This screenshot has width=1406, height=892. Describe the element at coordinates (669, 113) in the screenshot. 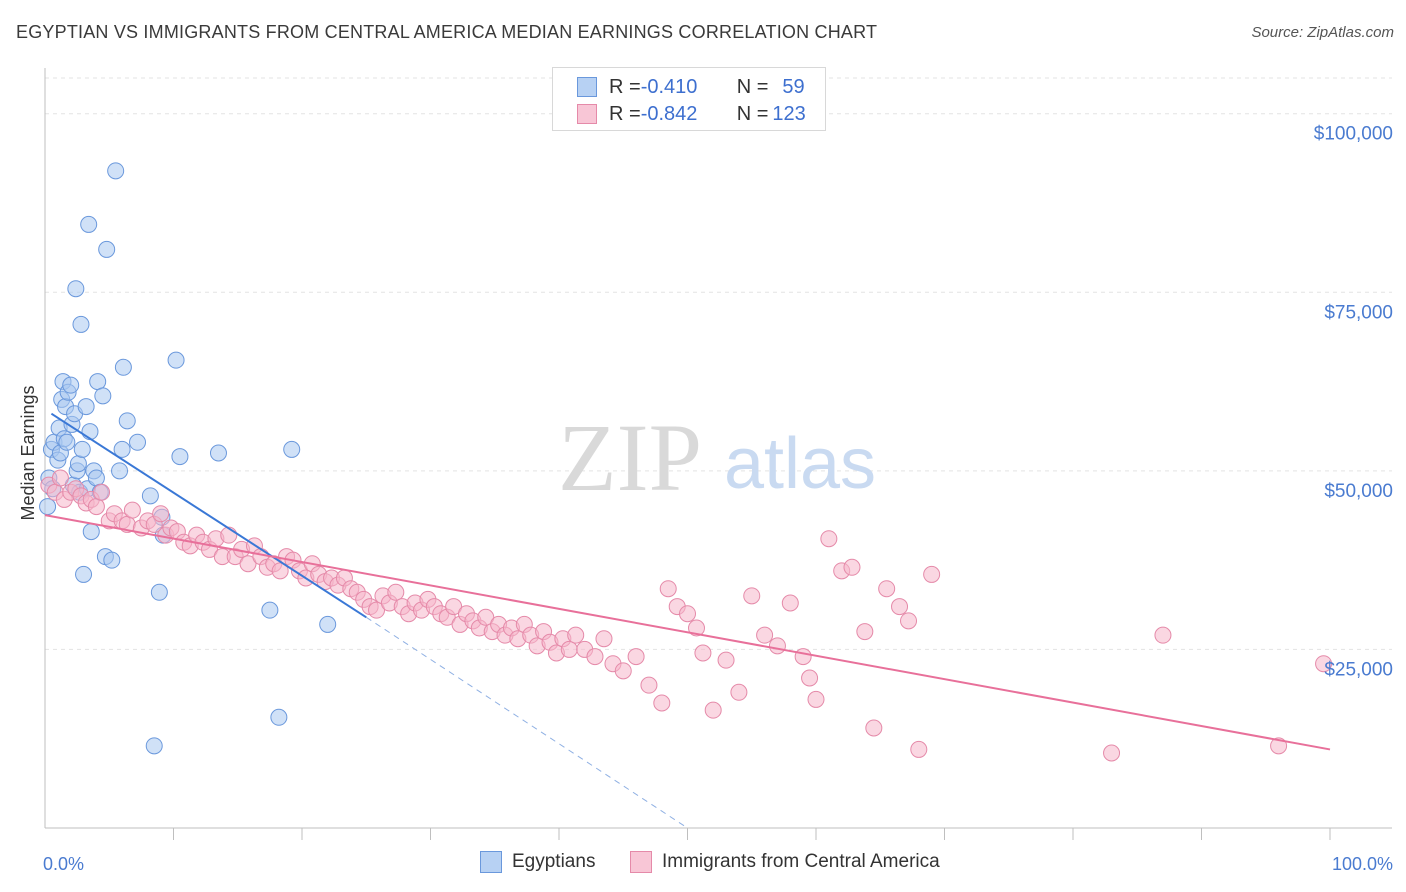

I see `legend-r-value: -0.842` at that location.